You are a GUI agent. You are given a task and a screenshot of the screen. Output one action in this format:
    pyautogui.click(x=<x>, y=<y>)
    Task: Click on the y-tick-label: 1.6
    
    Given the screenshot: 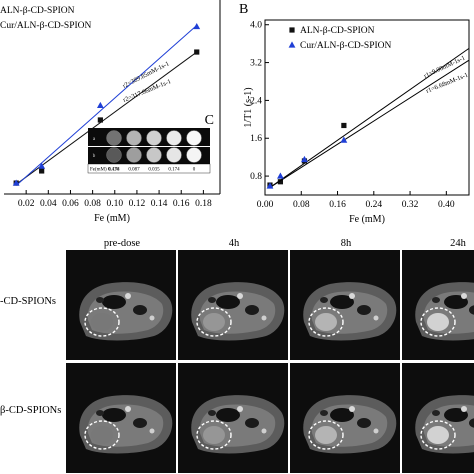 What is the action you would take?
    pyautogui.click(x=256, y=139)
    